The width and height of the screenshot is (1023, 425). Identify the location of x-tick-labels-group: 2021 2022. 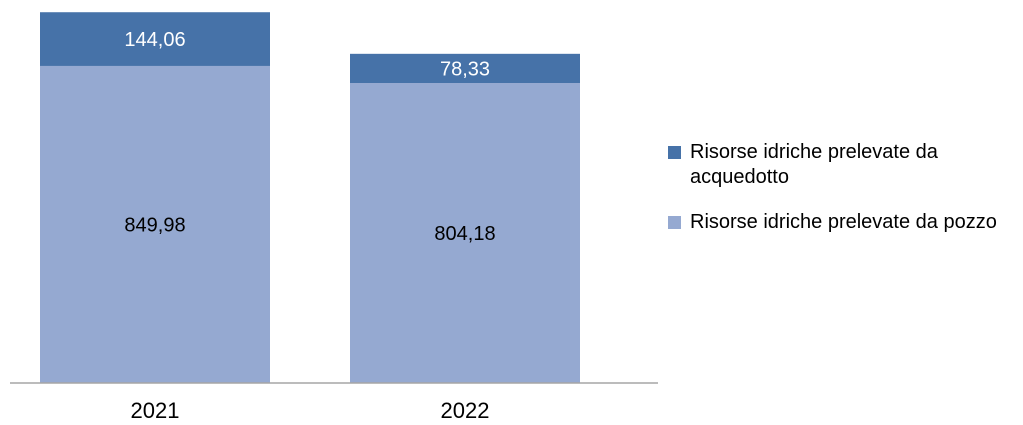
(310, 410).